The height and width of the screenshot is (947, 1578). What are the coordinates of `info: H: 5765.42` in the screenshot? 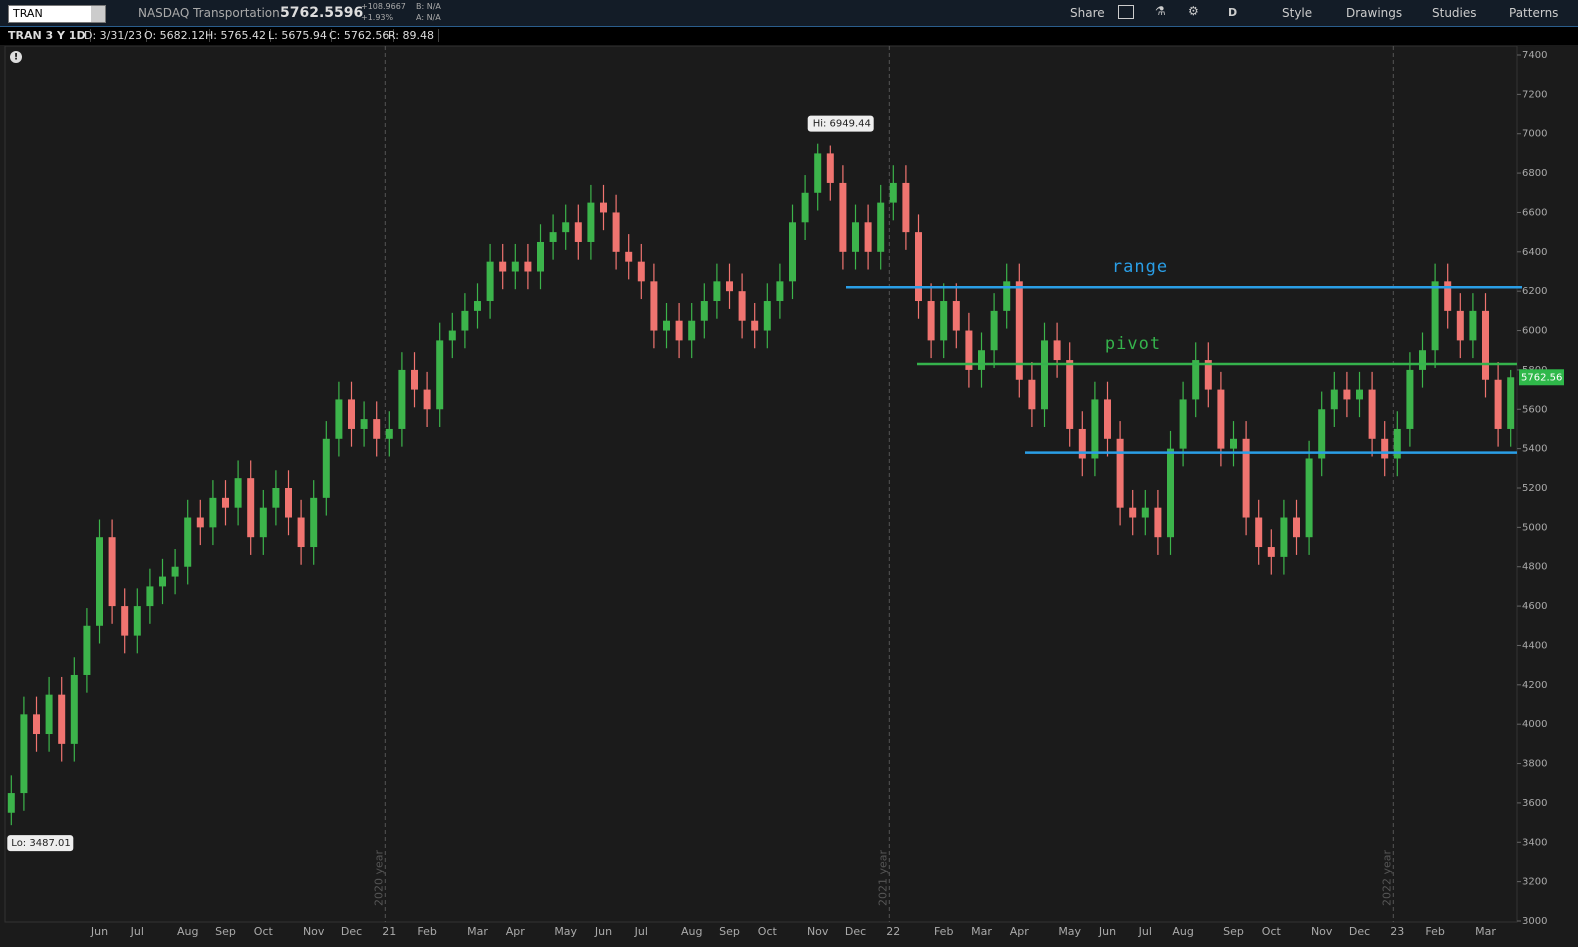 It's located at (236, 35).